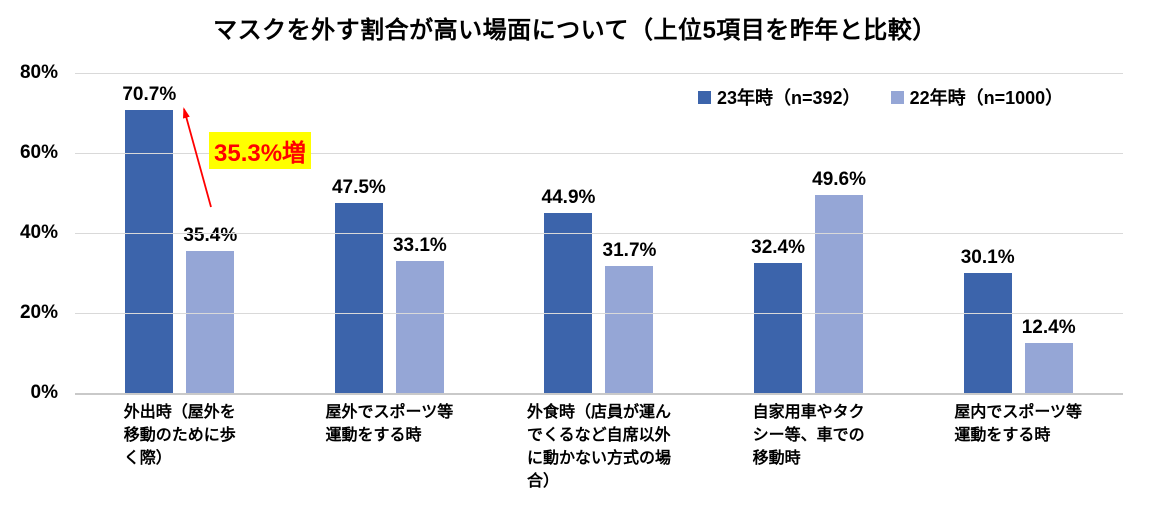  What do you see at coordinates (629, 251) in the screenshot?
I see `bar-value-label: 31.7%` at bounding box center [629, 251].